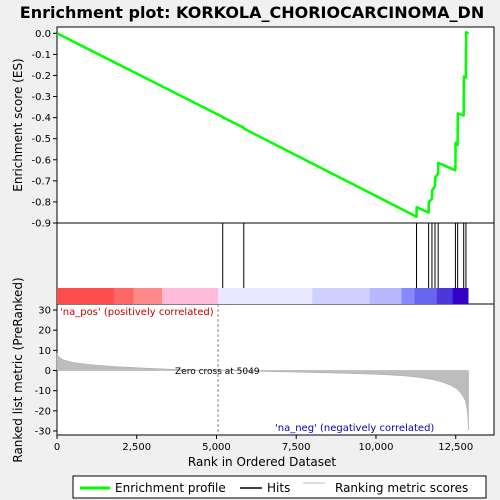  I want to click on es-ytick-label-4: -0.4, so click(41, 118).